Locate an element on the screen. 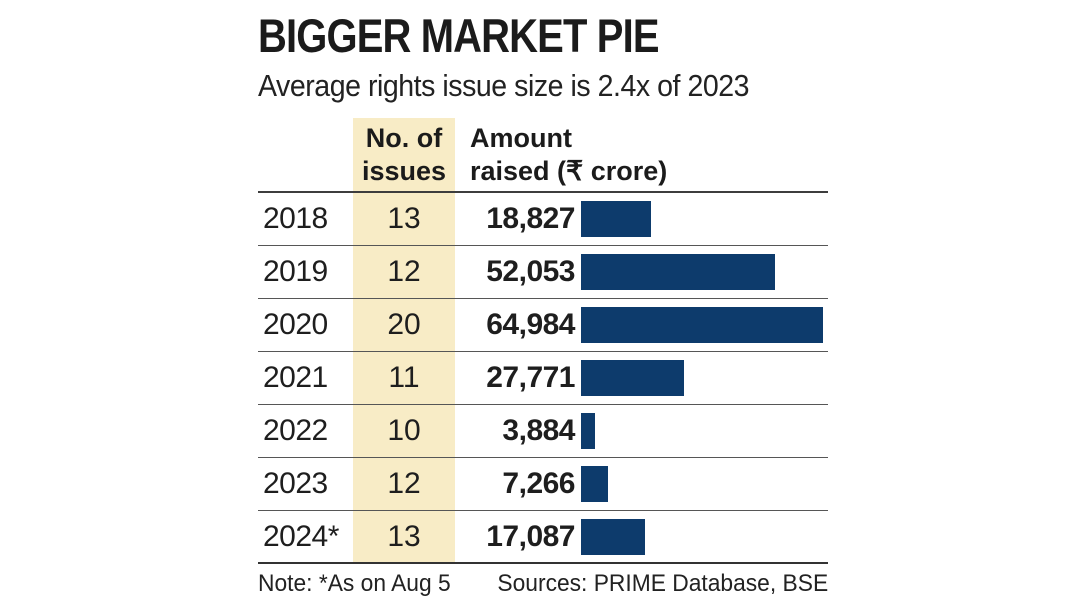 This screenshot has width=1090, height=613. amount-header-line1: Amount is located at coordinates (521, 138).